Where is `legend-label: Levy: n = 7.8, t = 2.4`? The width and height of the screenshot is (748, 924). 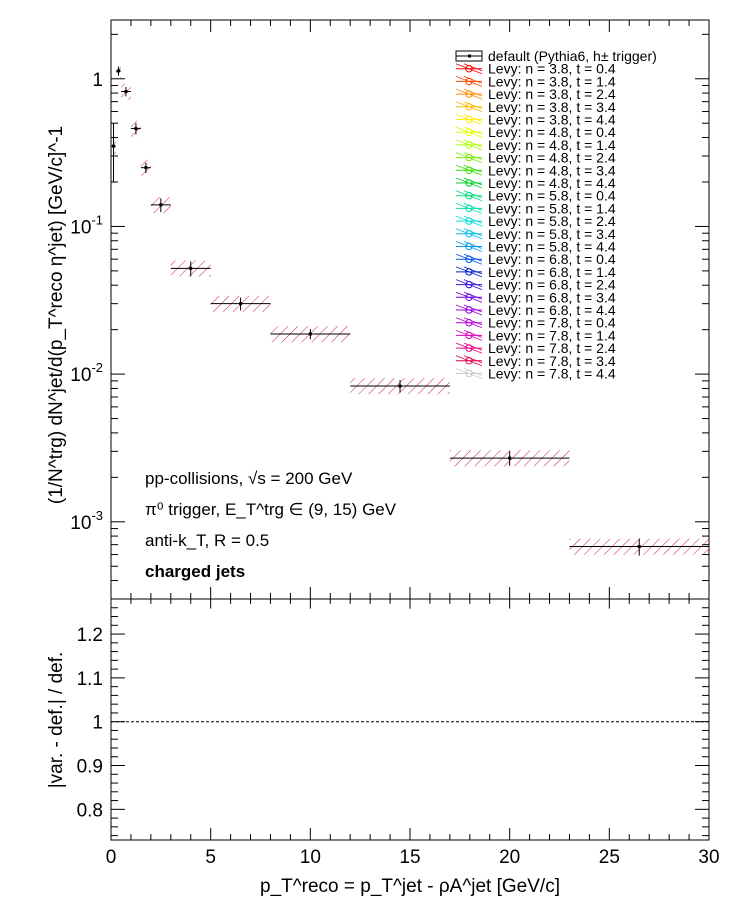 legend-label: Levy: n = 7.8, t = 2.4 is located at coordinates (552, 348).